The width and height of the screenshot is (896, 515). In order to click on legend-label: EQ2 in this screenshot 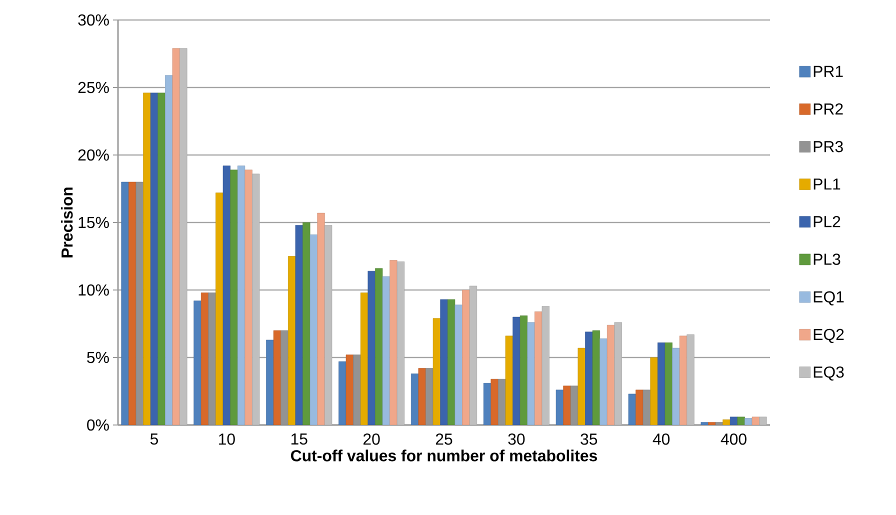, I will do `click(829, 335)`.